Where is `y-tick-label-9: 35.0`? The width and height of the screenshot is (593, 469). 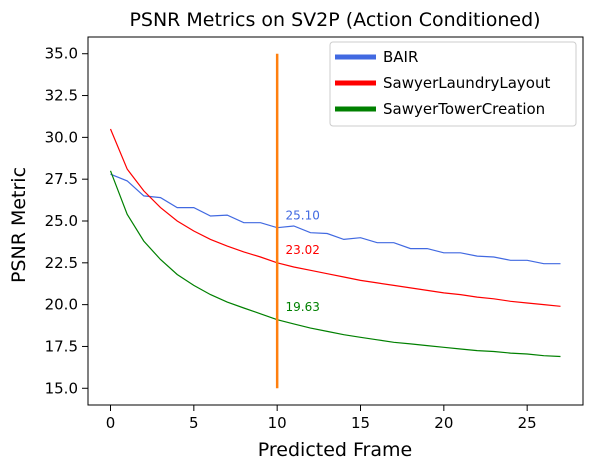
y-tick-label-9: 35.0 is located at coordinates (61, 54).